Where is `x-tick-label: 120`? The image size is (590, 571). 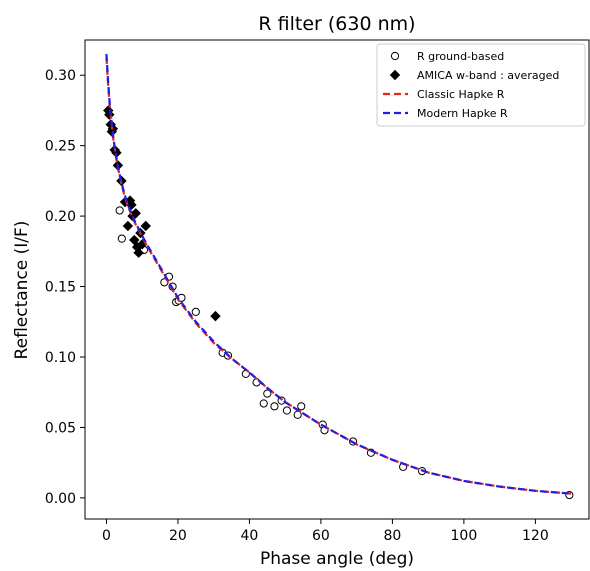 x-tick-label: 120 is located at coordinates (535, 536).